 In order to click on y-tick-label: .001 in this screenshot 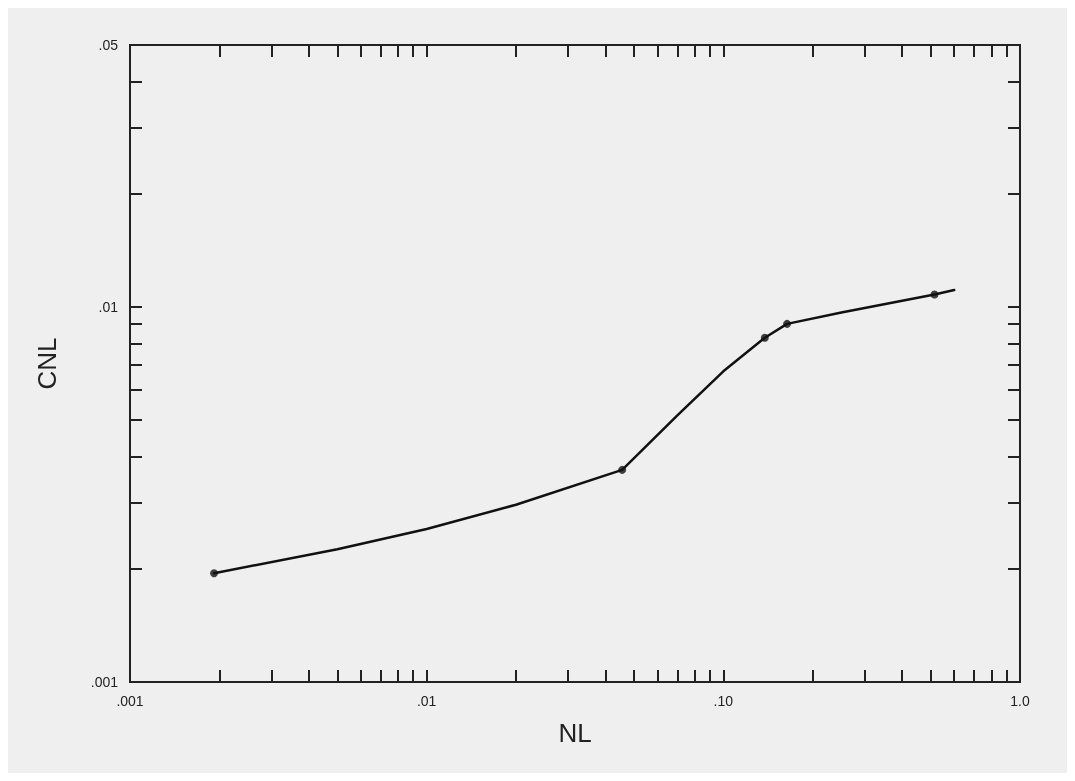, I will do `click(104, 682)`.